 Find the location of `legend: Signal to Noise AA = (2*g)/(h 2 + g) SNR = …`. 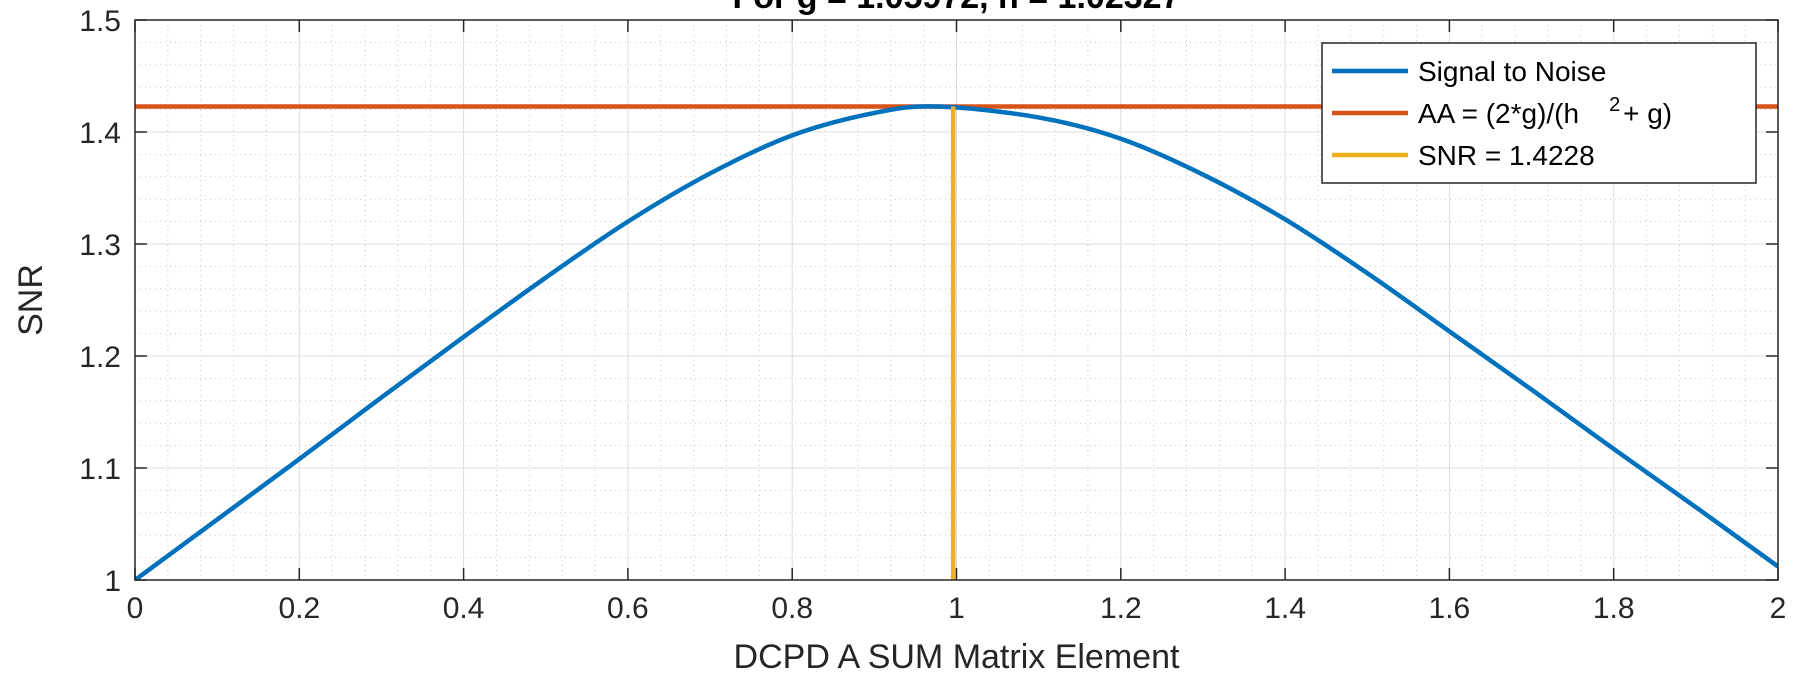

legend: Signal to Noise AA = (2*g)/(h 2 + g) SNR = … is located at coordinates (1539, 113).